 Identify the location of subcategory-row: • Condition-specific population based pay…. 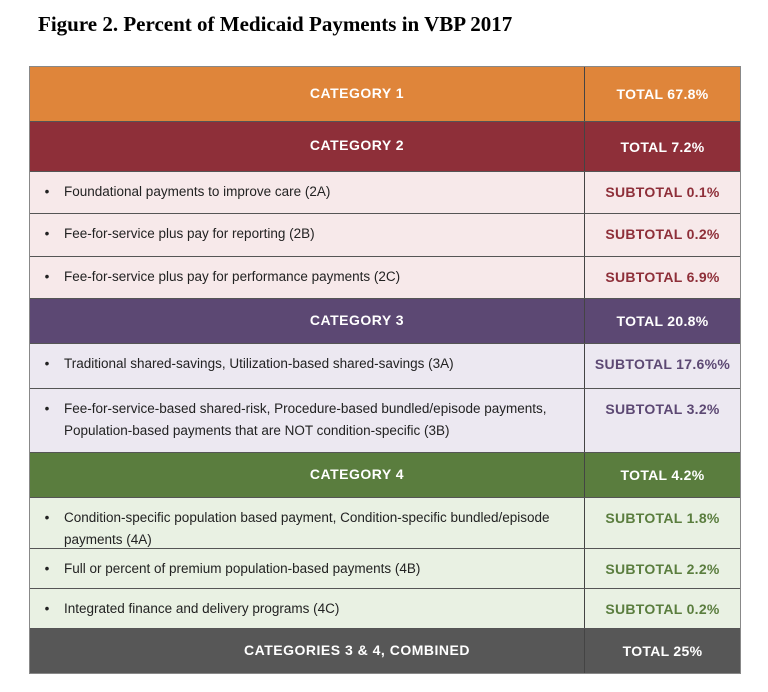
(385, 523).